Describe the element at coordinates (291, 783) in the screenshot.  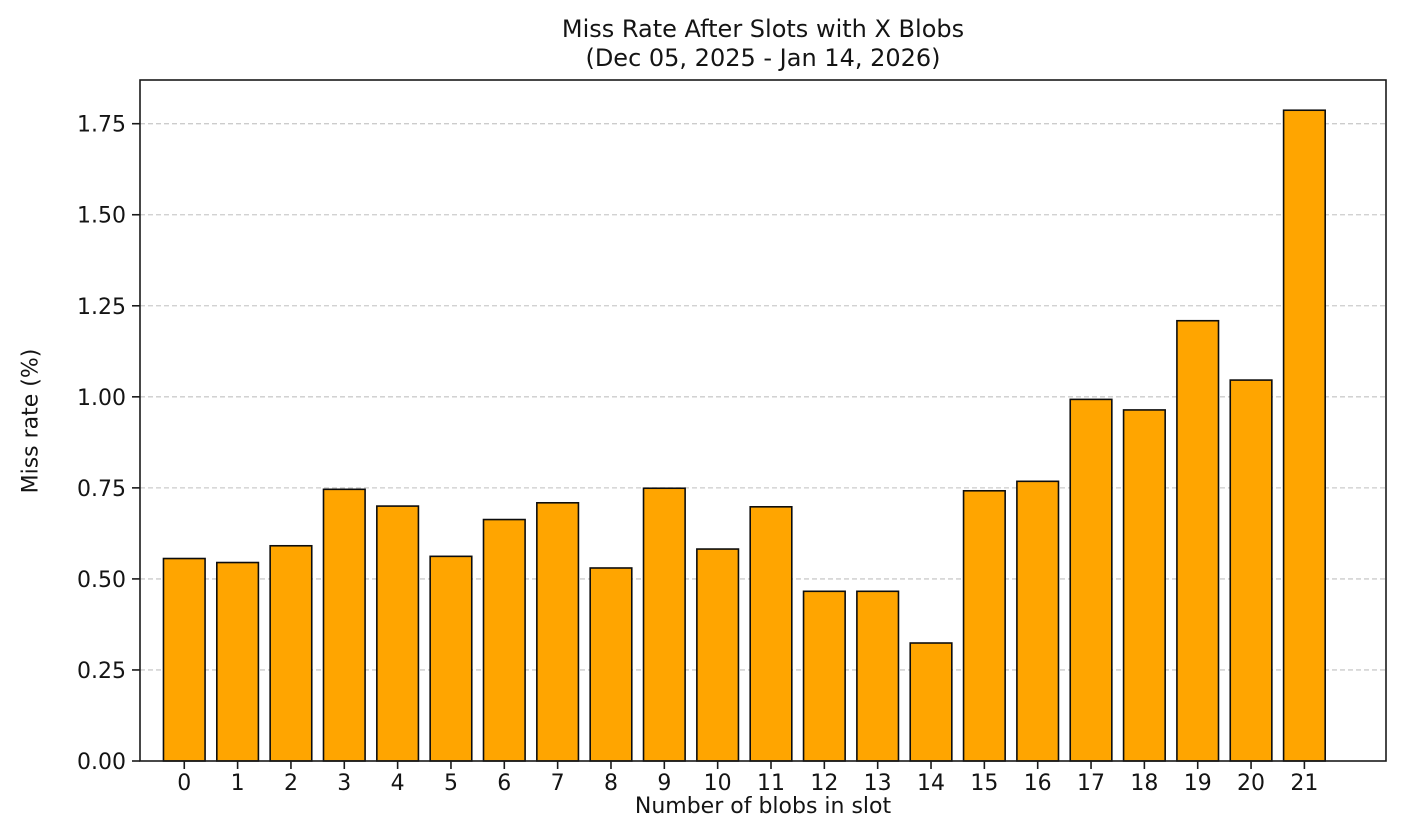
I see `x-tick-label: 2` at that location.